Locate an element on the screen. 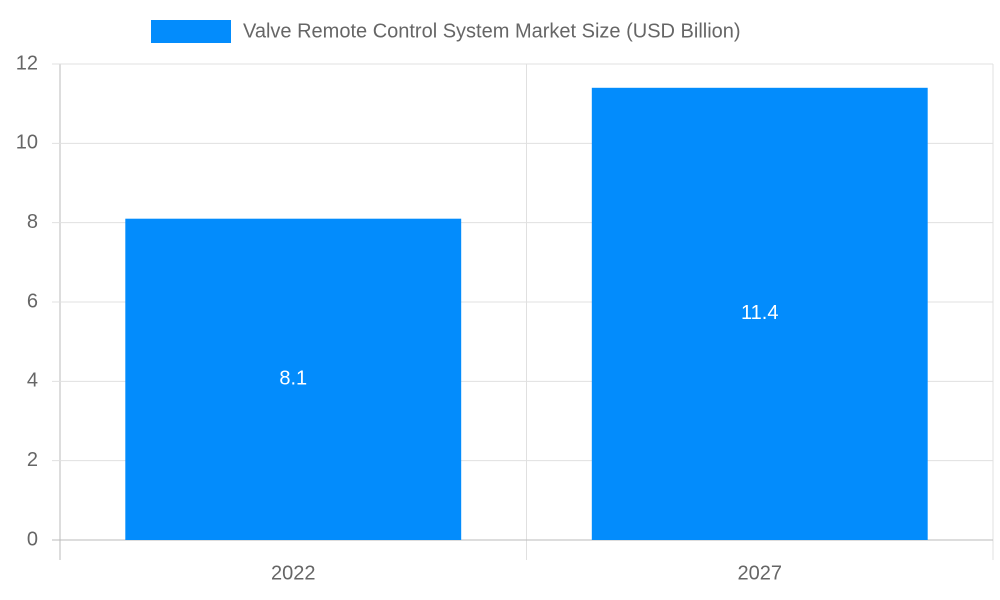  y-tick-label: 8 is located at coordinates (32, 222).